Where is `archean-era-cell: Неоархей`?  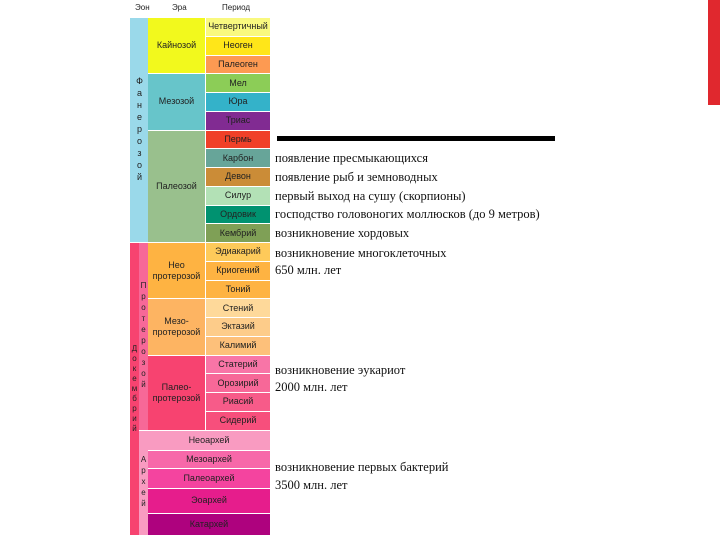
archean-era-cell: Неоархей is located at coordinates (209, 440).